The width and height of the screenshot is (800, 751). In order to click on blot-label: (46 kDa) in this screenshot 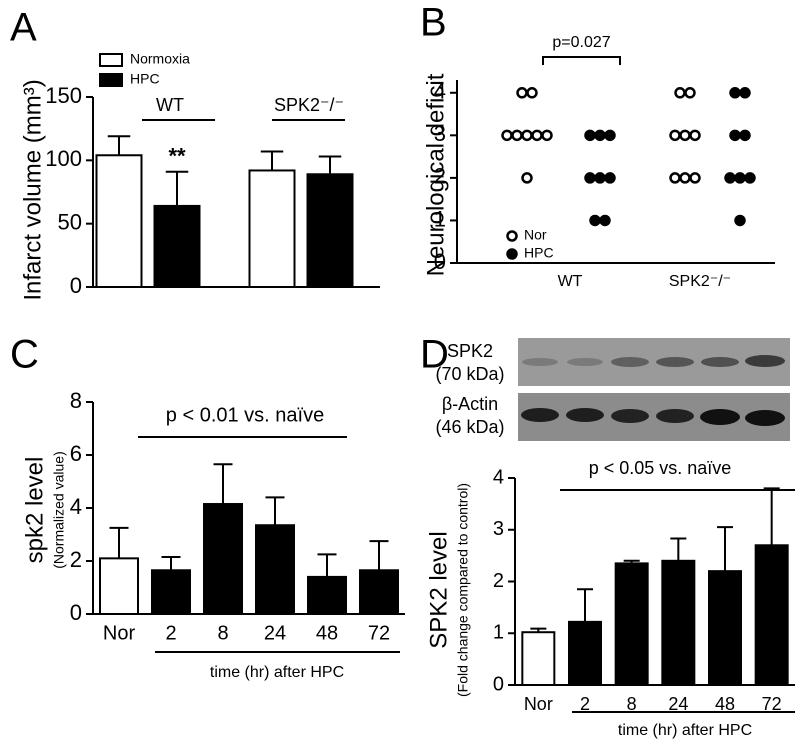, I will do `click(469, 427)`.